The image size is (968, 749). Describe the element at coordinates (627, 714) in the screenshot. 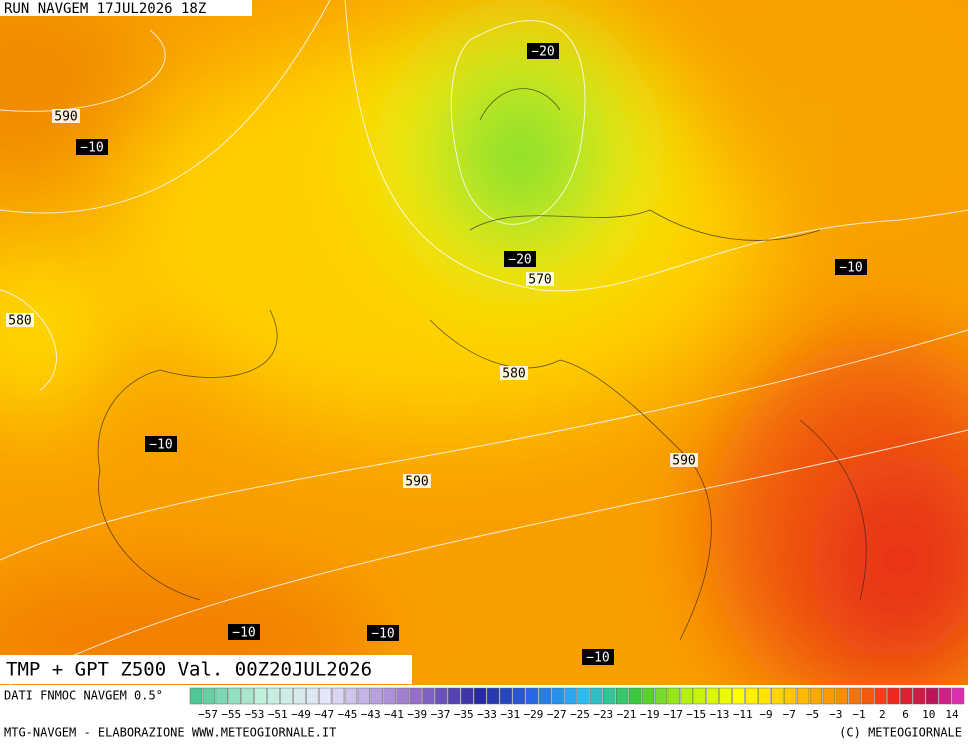

I see `legend-label: −21` at that location.